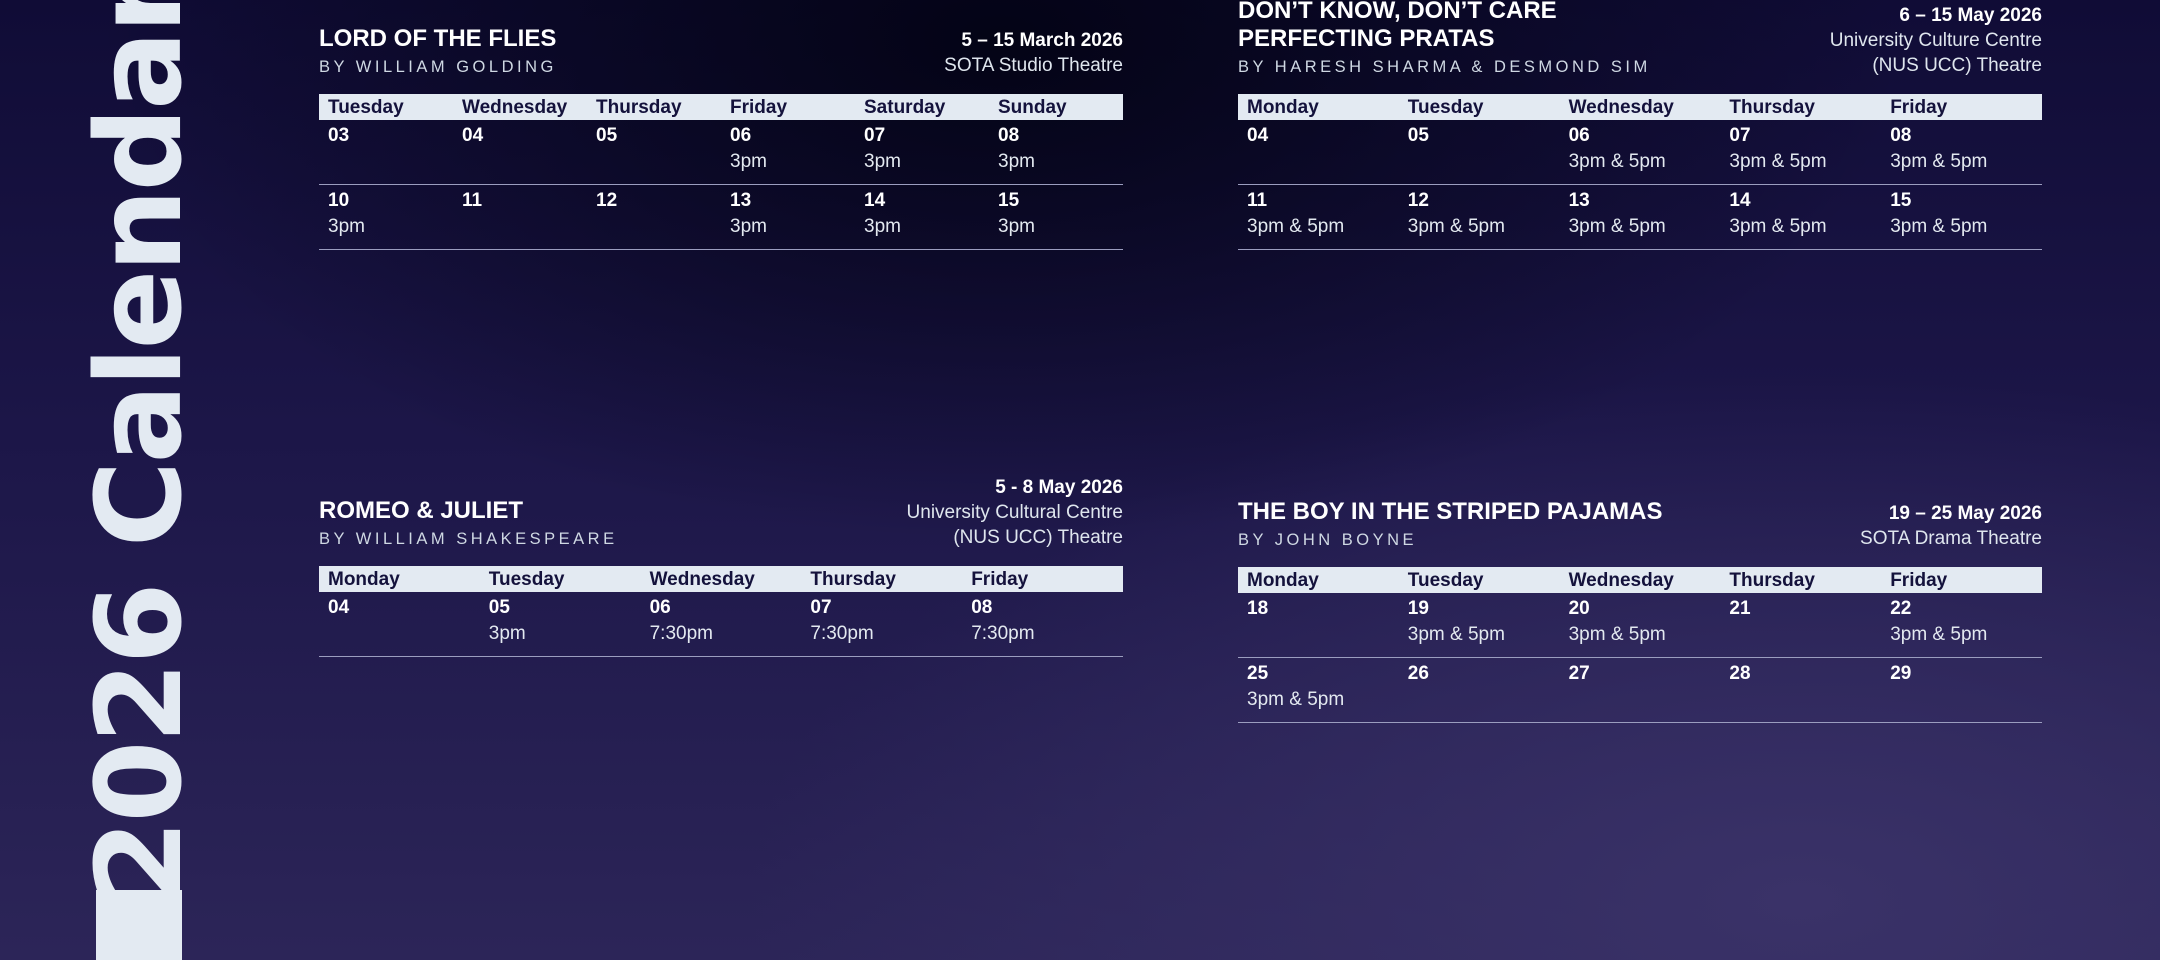 This screenshot has height=960, width=2160. I want to click on date-number: 20, so click(1579, 608).